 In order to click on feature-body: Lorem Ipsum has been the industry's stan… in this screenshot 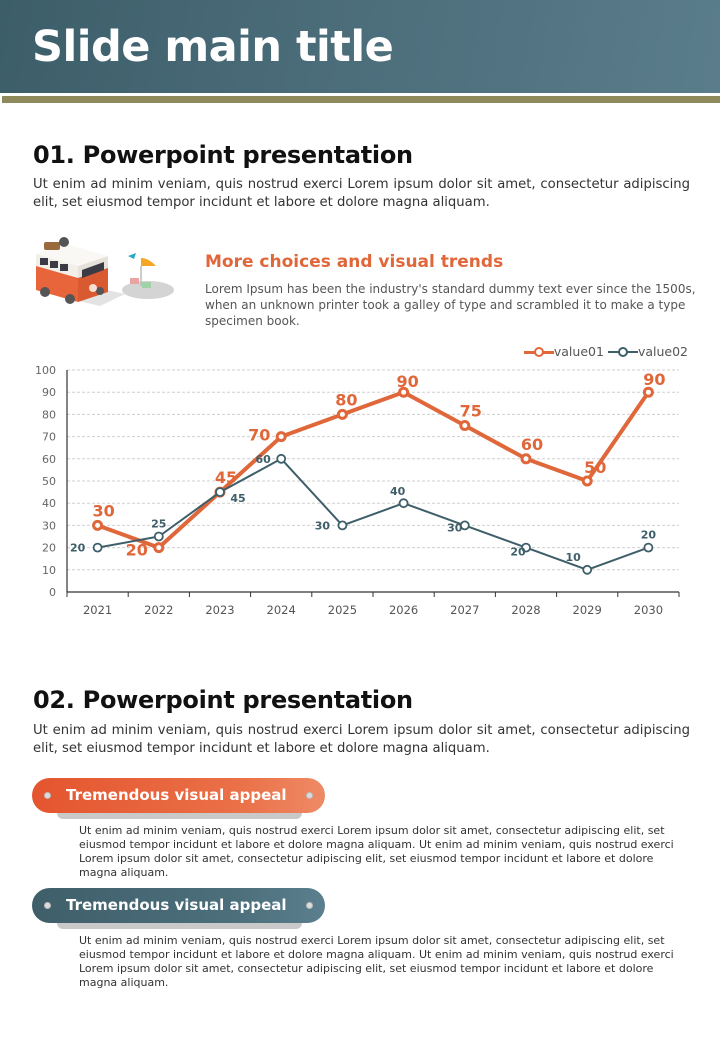, I will do `click(450, 305)`.